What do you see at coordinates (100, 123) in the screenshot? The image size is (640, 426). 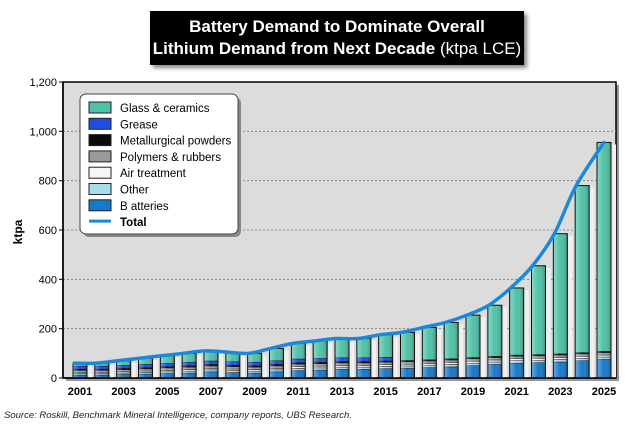 I see `legend-swatch-grease` at bounding box center [100, 123].